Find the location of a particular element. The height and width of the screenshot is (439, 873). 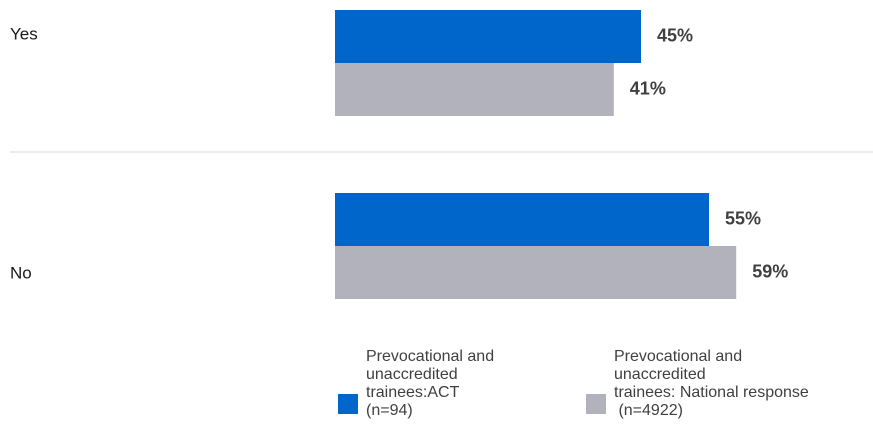

value-label-yes-series-0: 45% is located at coordinates (675, 35).